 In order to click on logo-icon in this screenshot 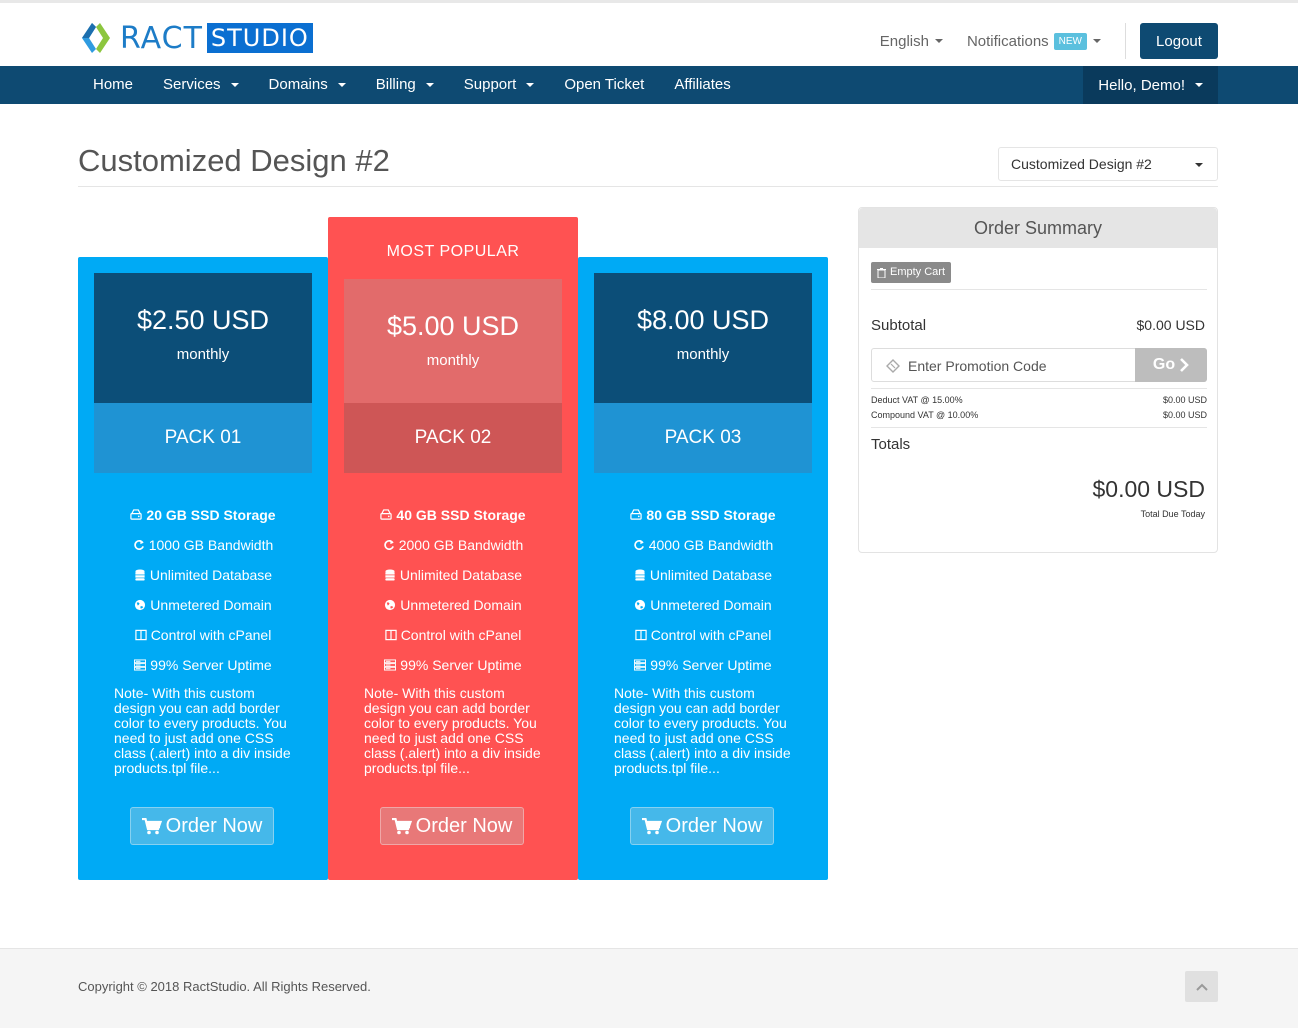, I will do `click(96, 38)`.